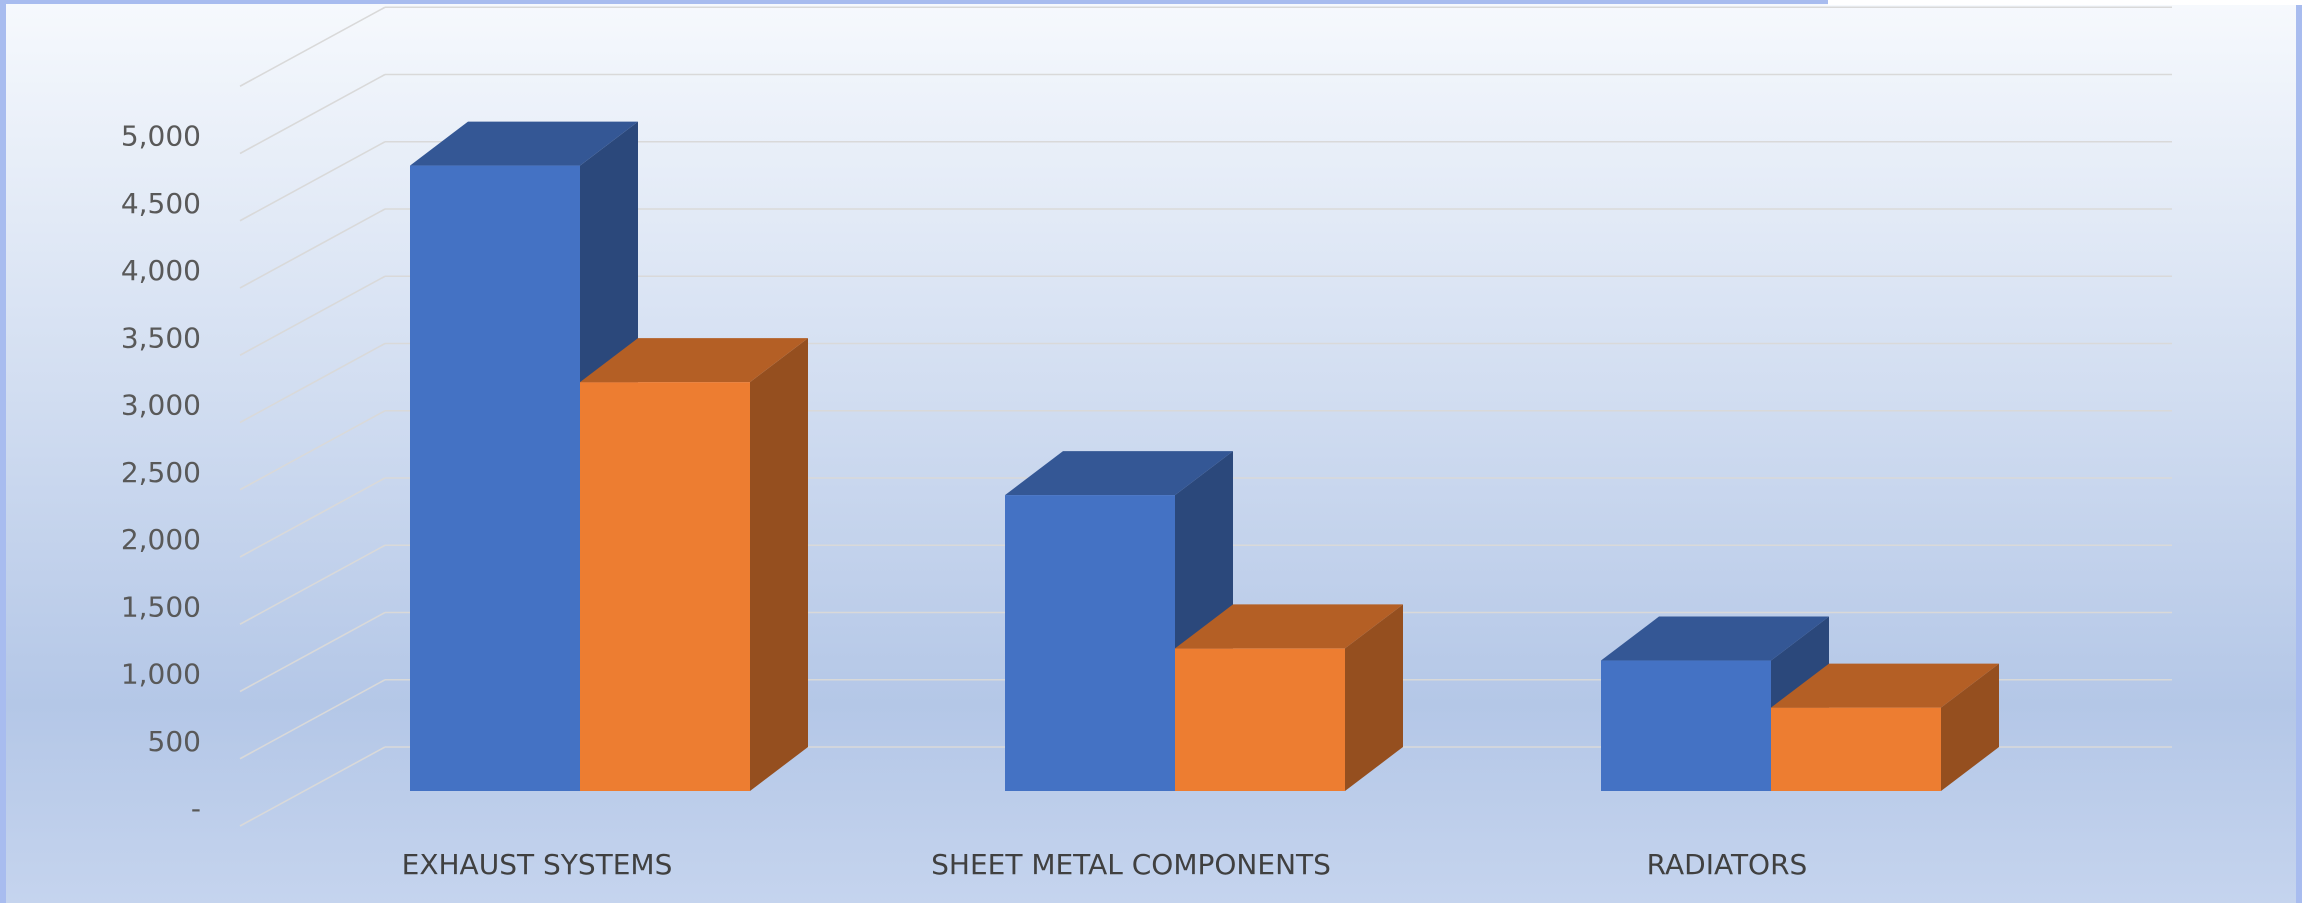  What do you see at coordinates (196, 808) in the screenshot?
I see `y-tick-label: -` at bounding box center [196, 808].